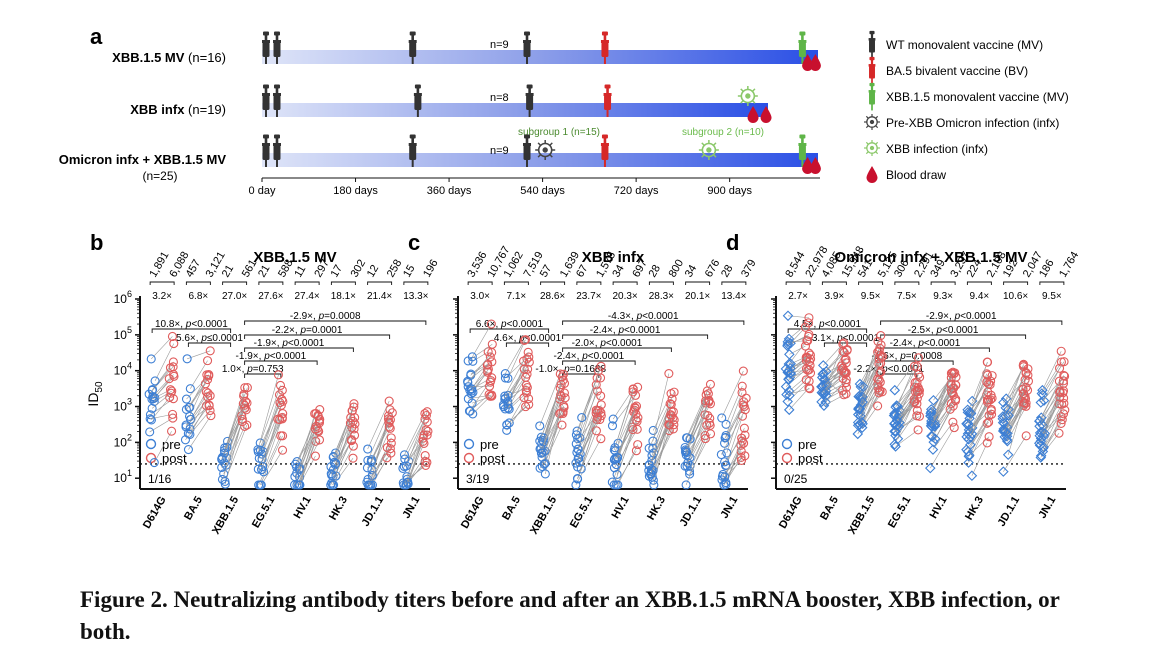 Image resolution: width=1170 pixels, height=652 pixels. Describe the element at coordinates (795, 265) in the screenshot. I see `pre-gmt-label: 8,544` at that location.